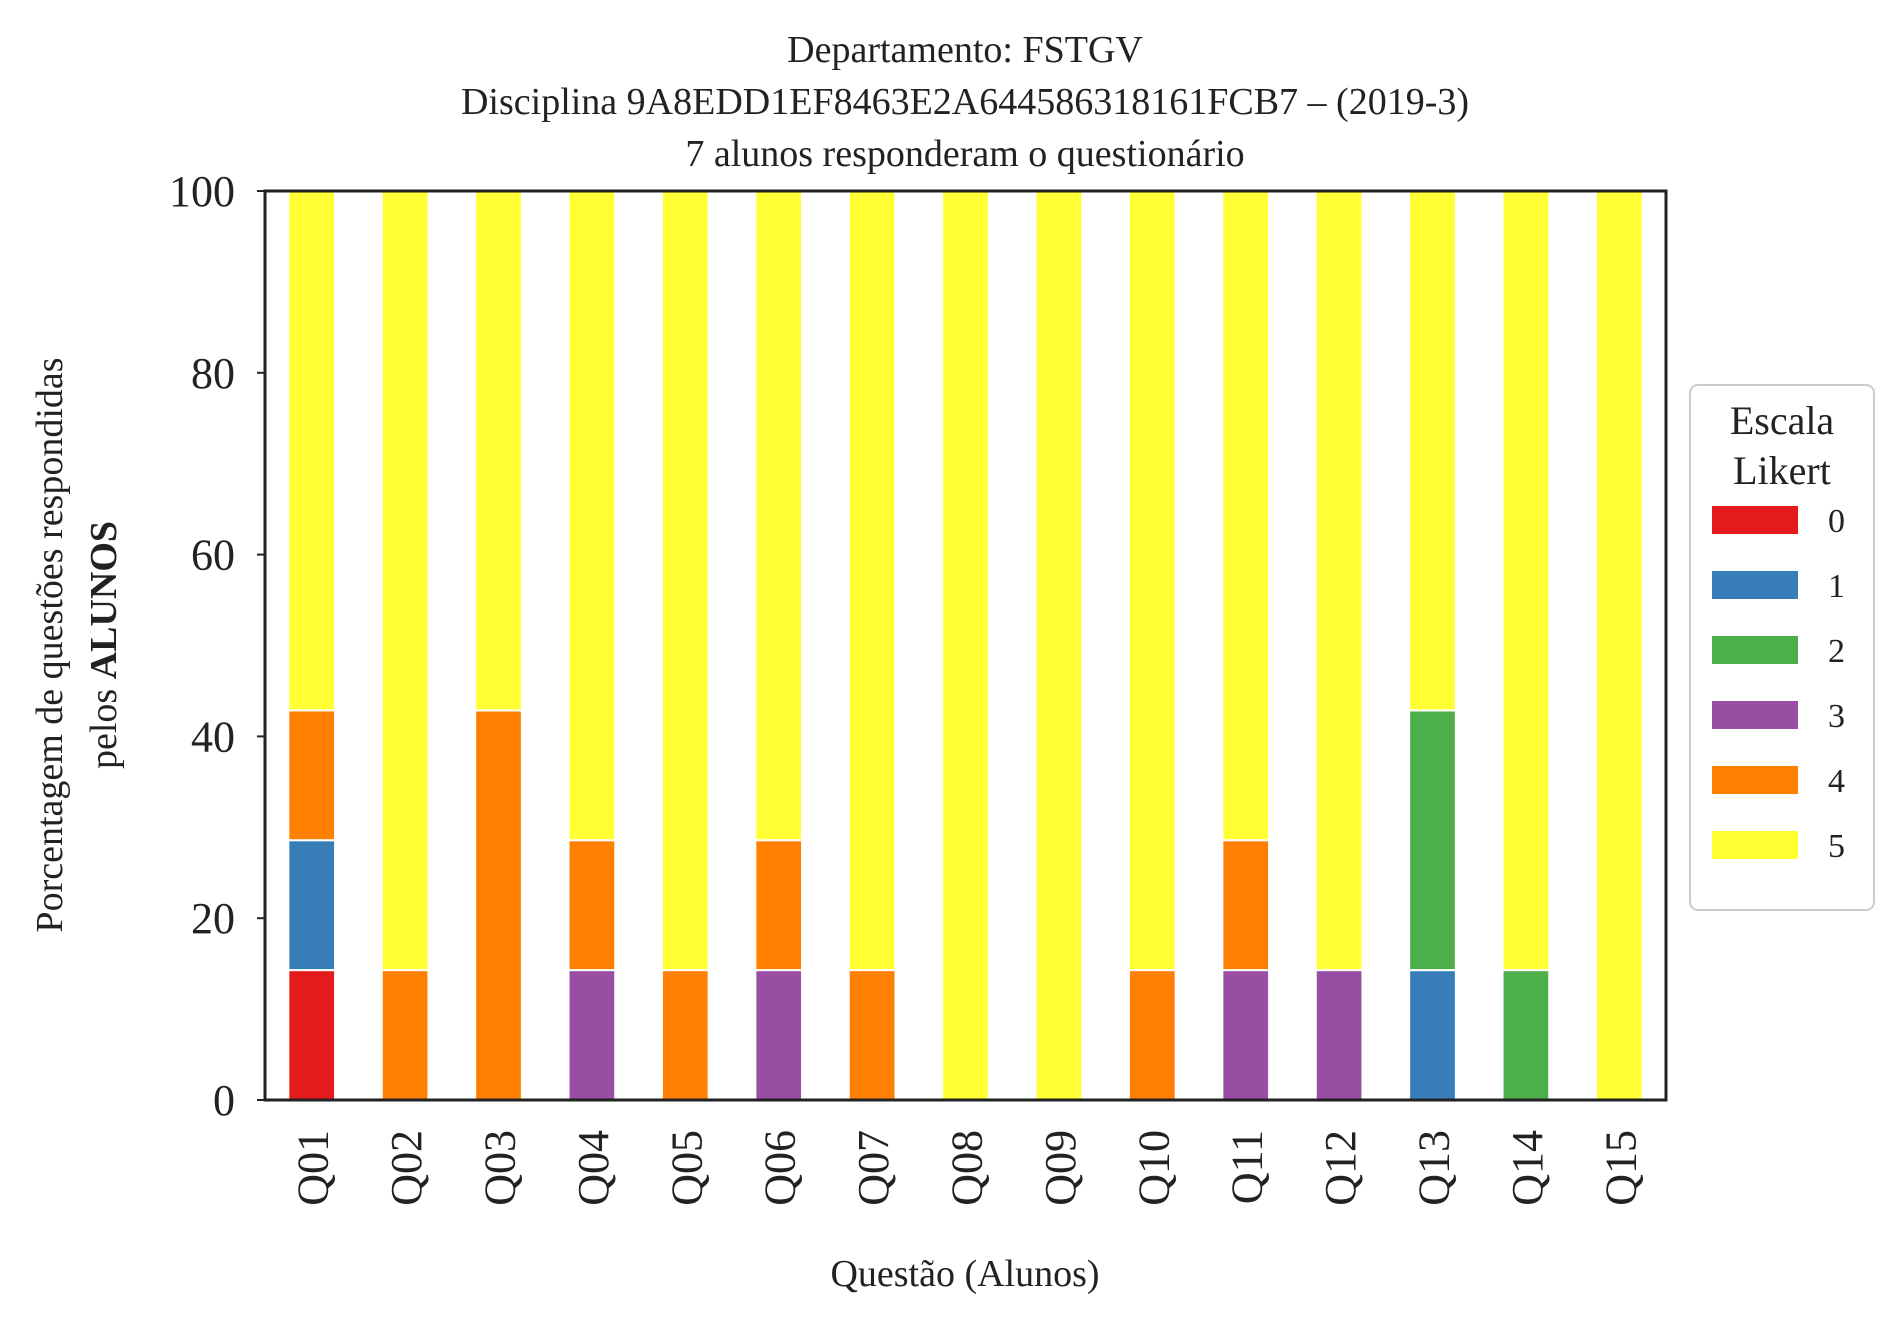  Describe the element at coordinates (780, 1168) in the screenshot. I see `x-tick-label-q06: Q06` at that location.